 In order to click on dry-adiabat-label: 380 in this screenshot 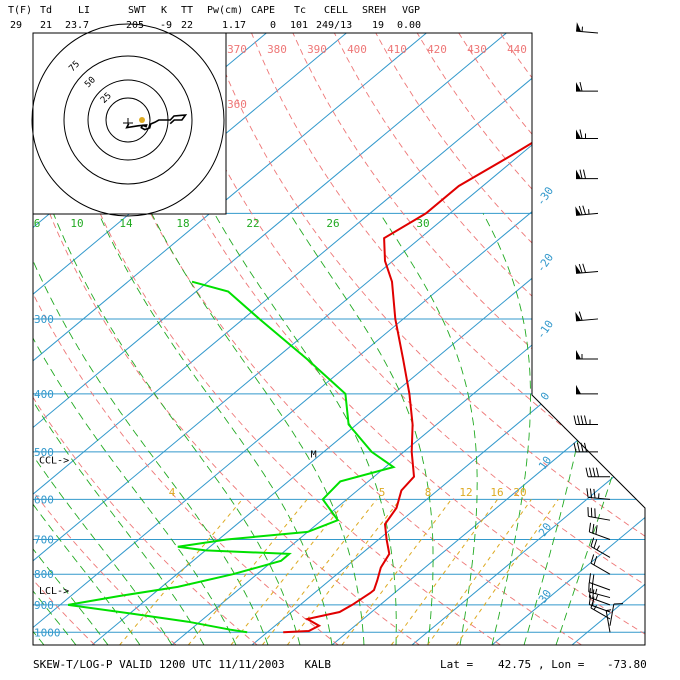, I will do `click(277, 49)`.